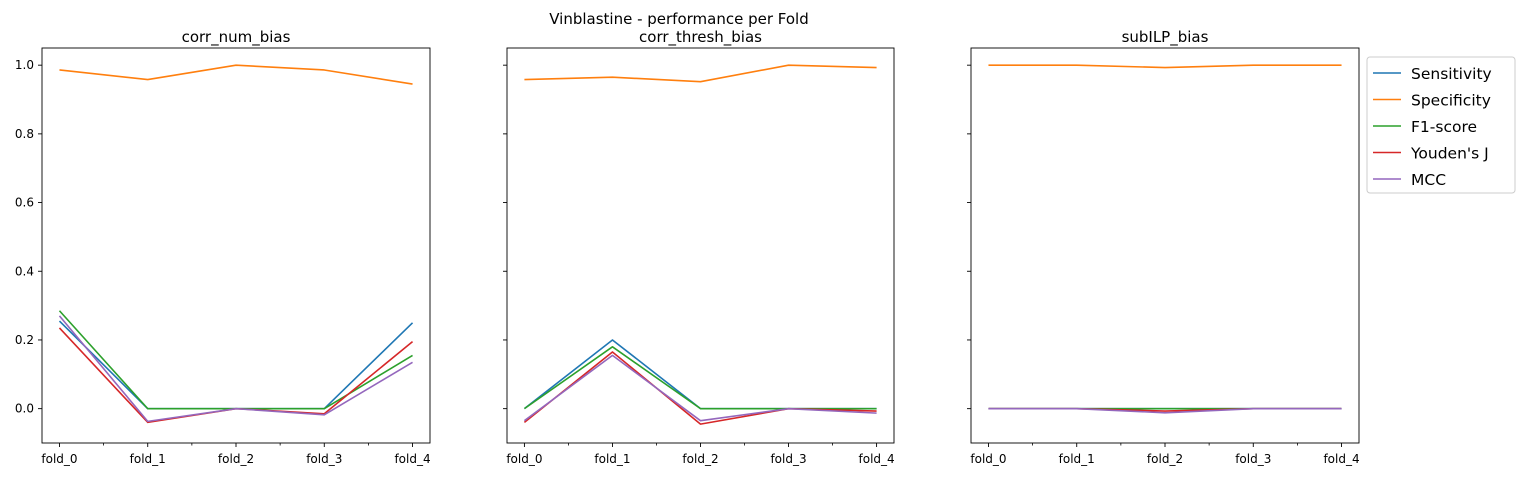  What do you see at coordinates (24, 340) in the screenshot?
I see `y-tick-label: 0.2` at bounding box center [24, 340].